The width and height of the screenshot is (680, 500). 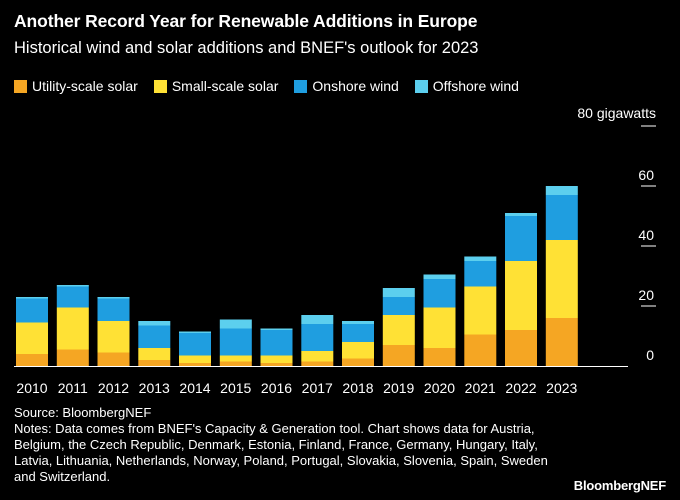 What do you see at coordinates (317, 337) in the screenshot?
I see `bar-2017-onshore-wind` at bounding box center [317, 337].